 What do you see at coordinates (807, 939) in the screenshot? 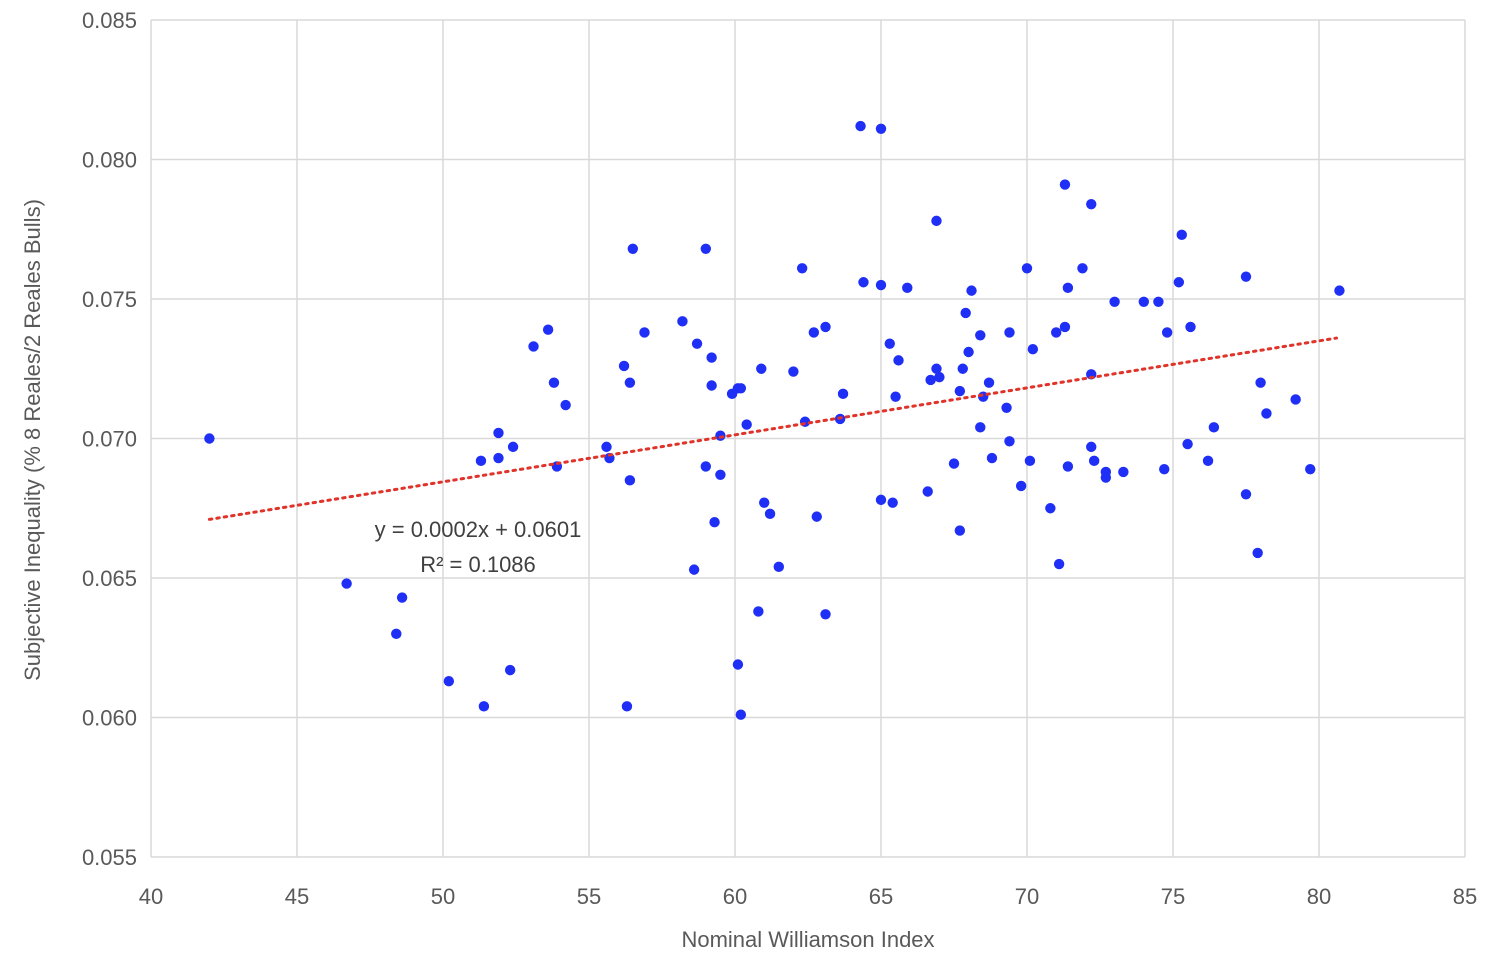
I see `x-axis-title: Nominal Williamson Index` at bounding box center [807, 939].